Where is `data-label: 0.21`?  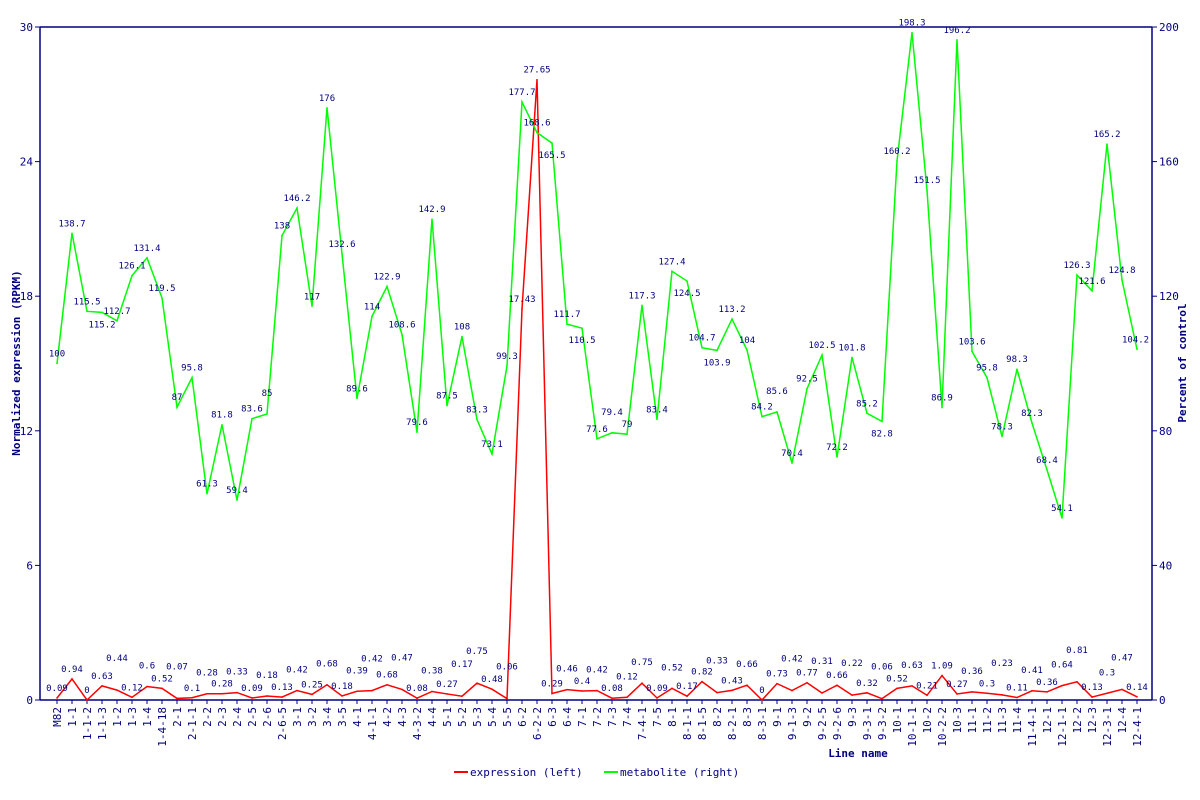
data-label: 0.21 is located at coordinates (927, 686).